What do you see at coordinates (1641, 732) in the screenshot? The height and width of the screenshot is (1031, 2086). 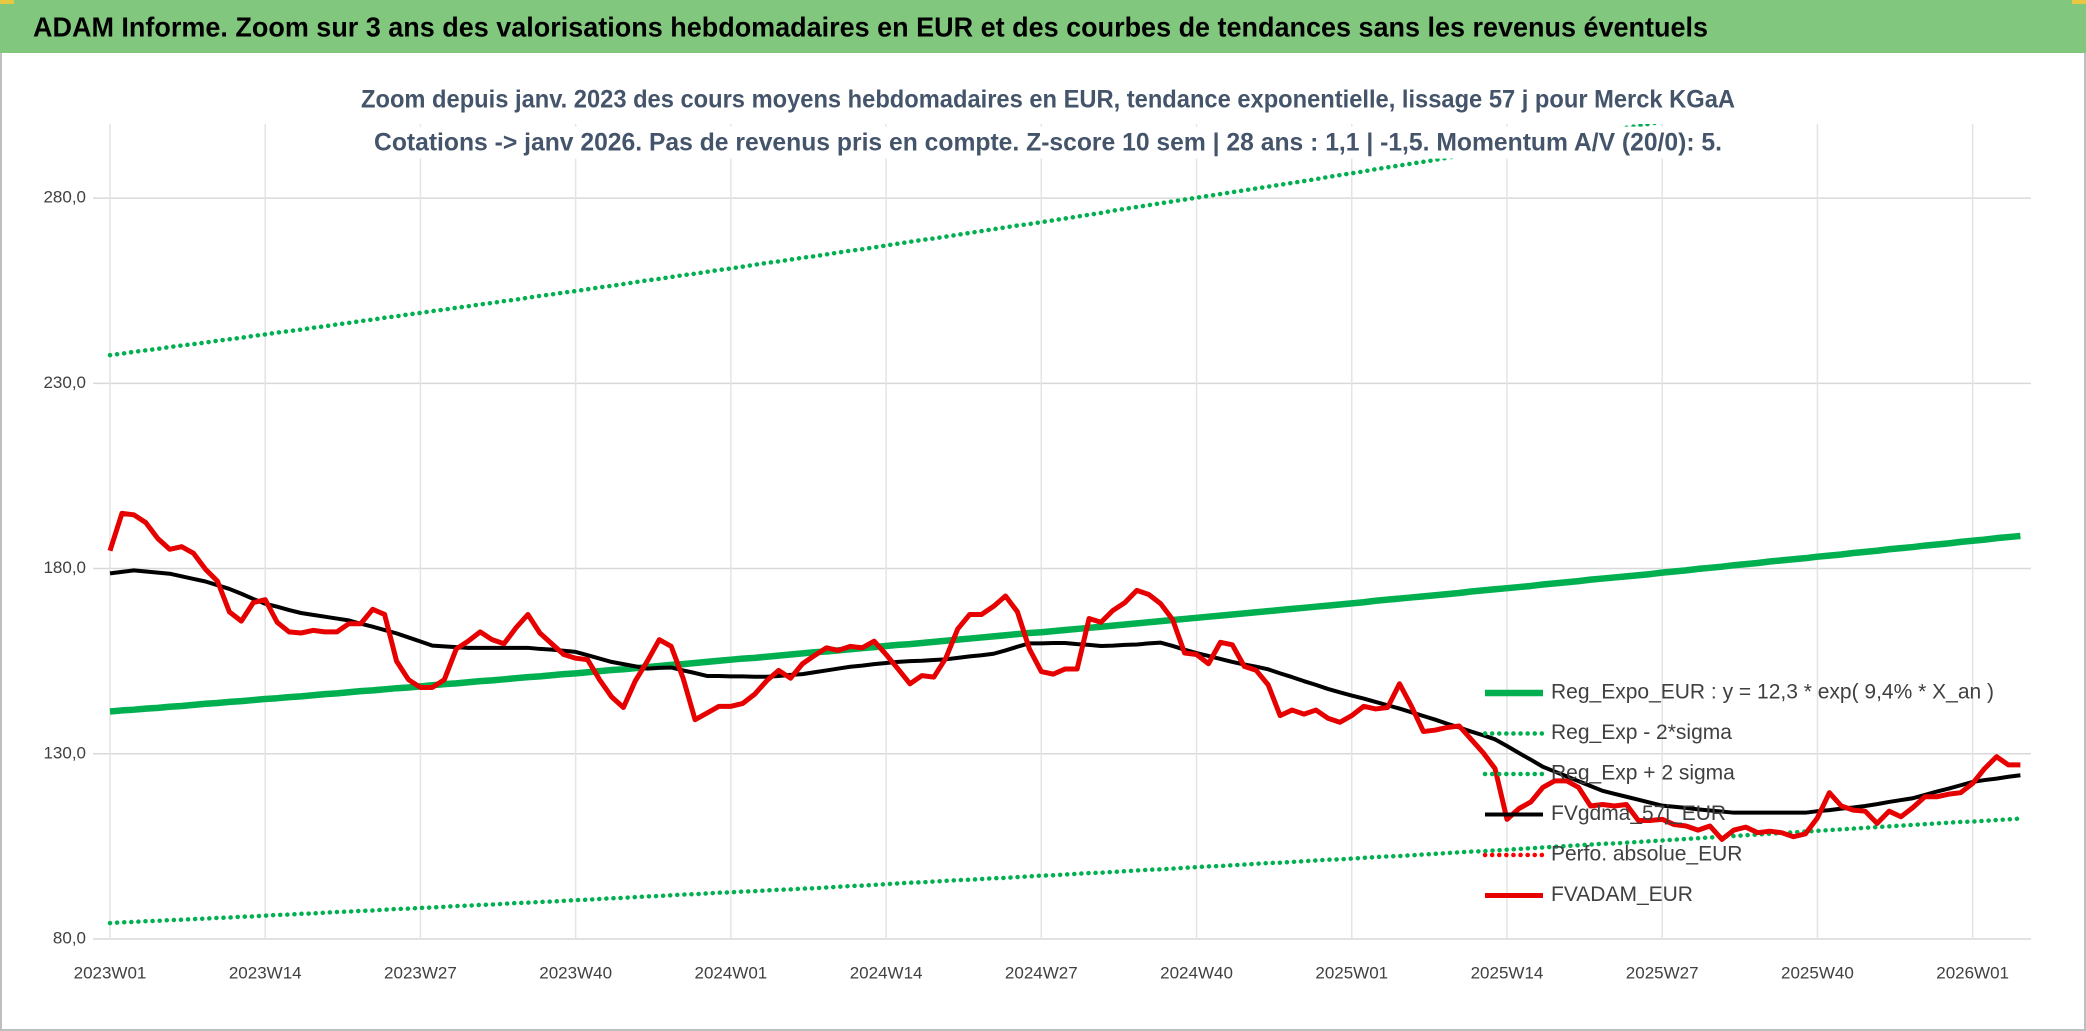 I see `legend-label: Reg_Exp - 2*sigma` at bounding box center [1641, 732].